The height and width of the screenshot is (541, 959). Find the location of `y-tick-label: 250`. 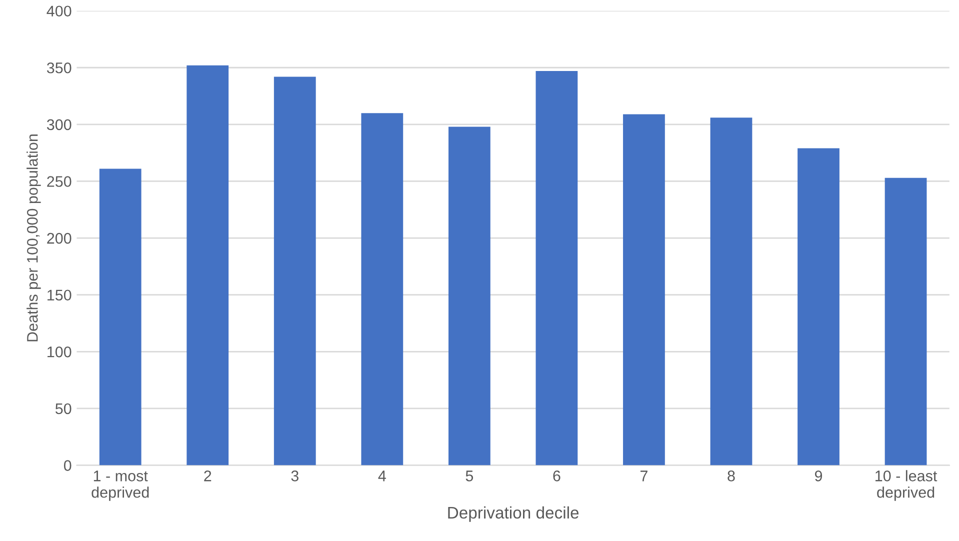

y-tick-label: 250 is located at coordinates (59, 181).